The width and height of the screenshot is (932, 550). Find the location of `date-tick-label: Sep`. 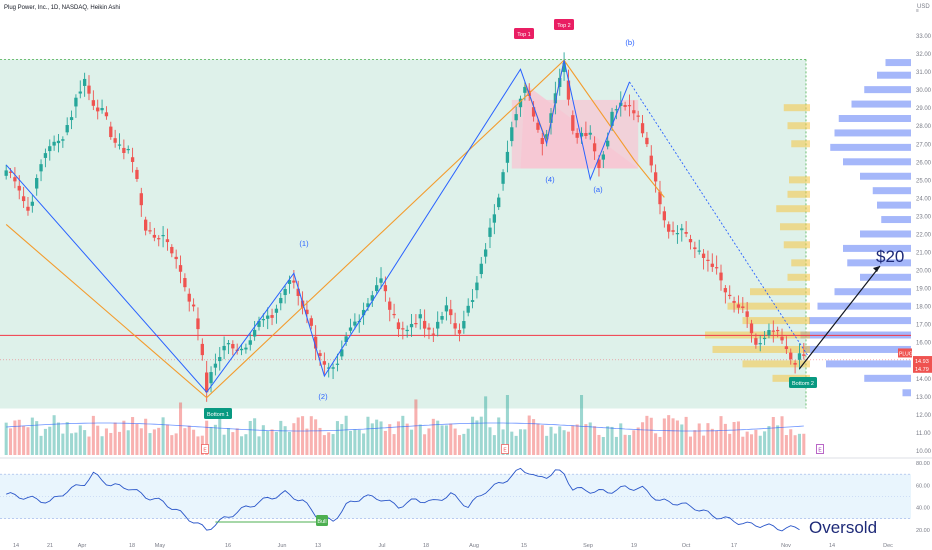

date-tick-label: Sep is located at coordinates (588, 546).